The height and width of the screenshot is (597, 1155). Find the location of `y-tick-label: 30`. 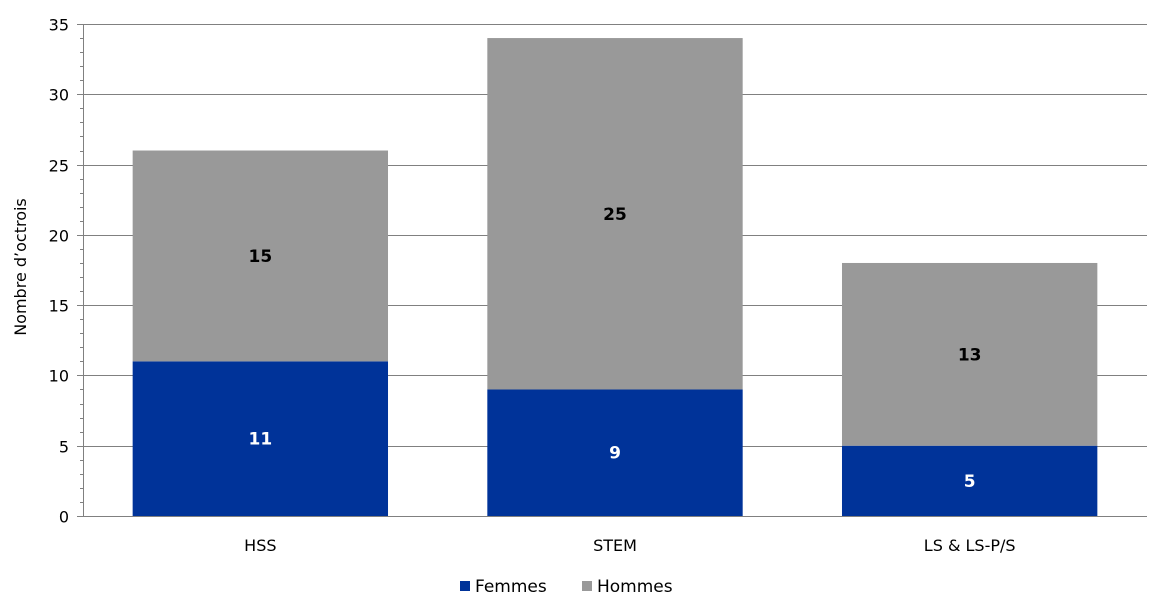

y-tick-label: 30 is located at coordinates (59, 95).